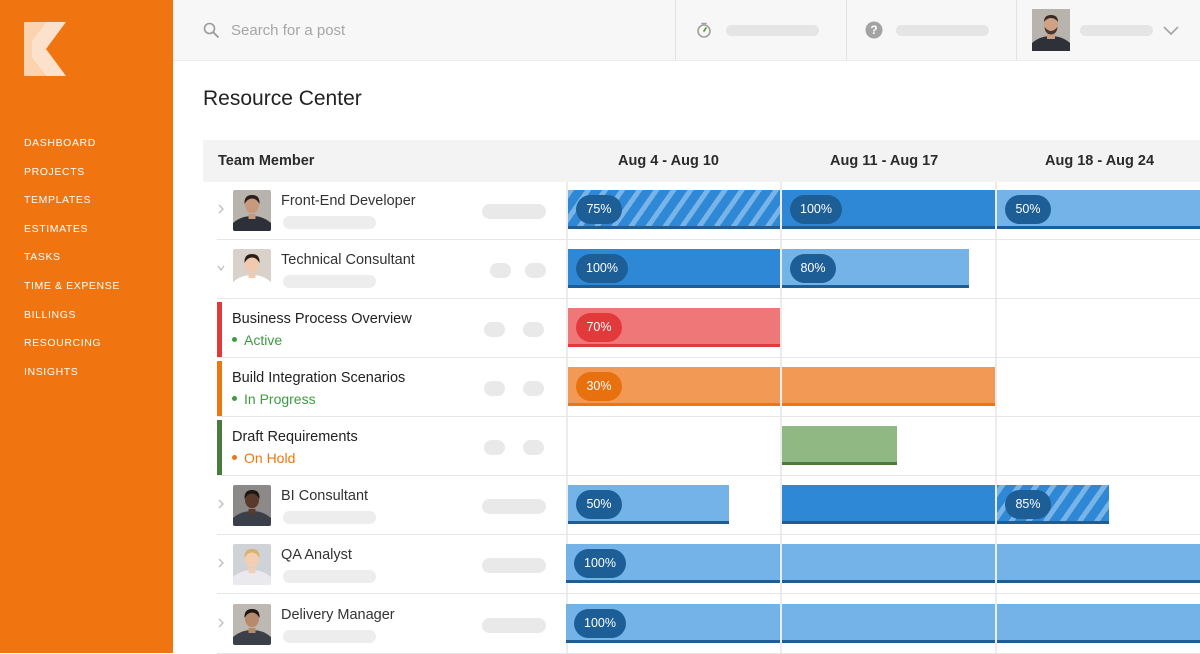 This screenshot has width=1200, height=654. What do you see at coordinates (686, 30) in the screenshot?
I see `top-bar: ?` at bounding box center [686, 30].